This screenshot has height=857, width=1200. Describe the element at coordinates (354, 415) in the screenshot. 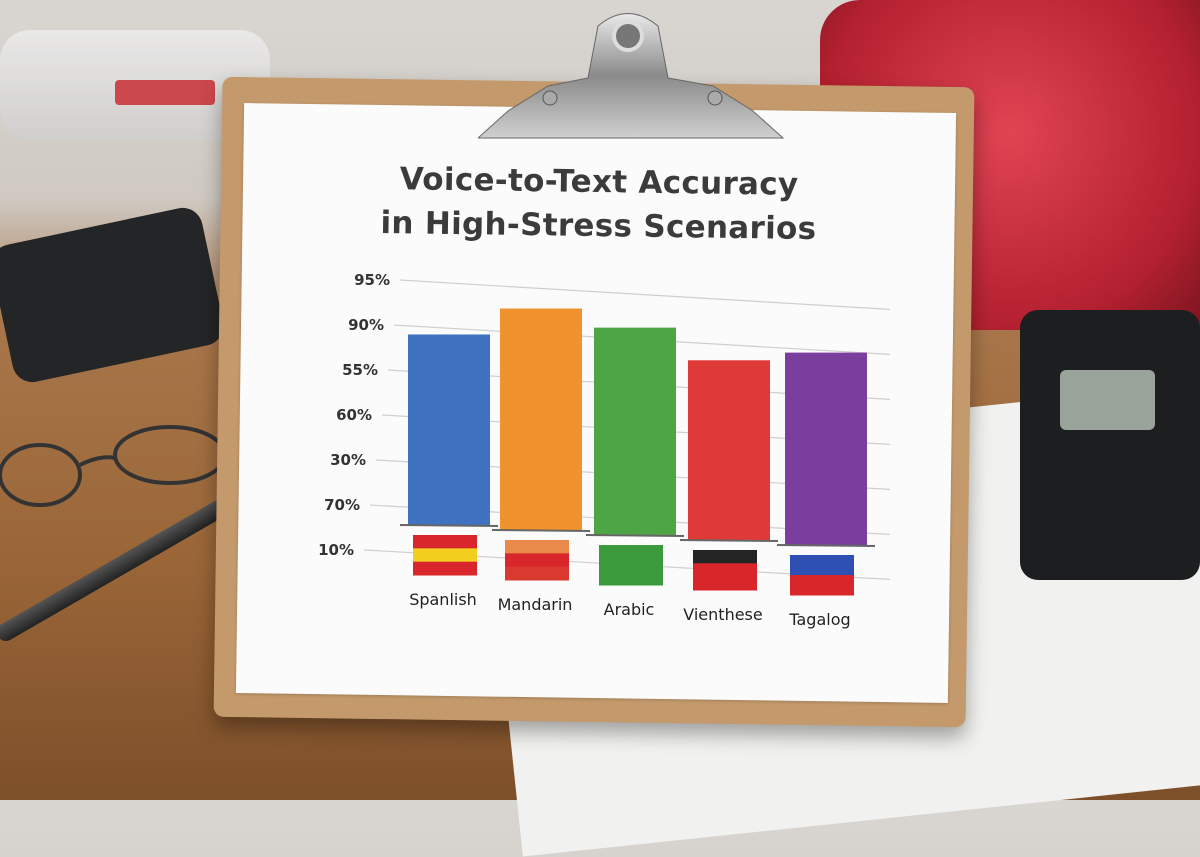

I see `y-tick-label: 60%` at that location.